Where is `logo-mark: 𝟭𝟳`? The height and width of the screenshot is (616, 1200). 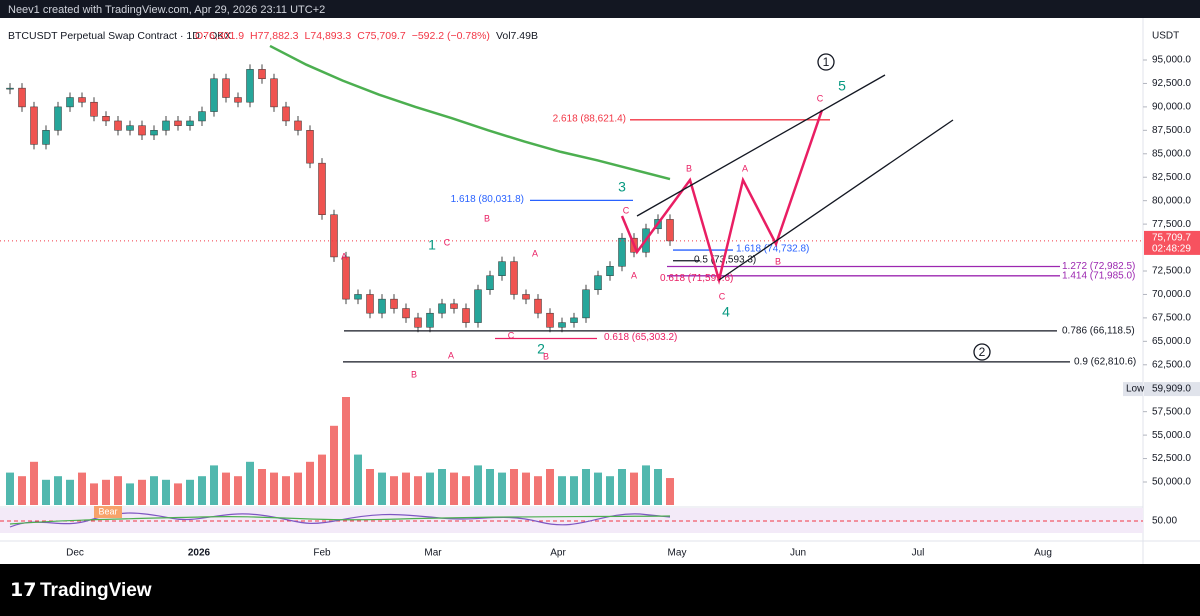
logo-mark: 𝟭𝟳 is located at coordinates (23, 590).